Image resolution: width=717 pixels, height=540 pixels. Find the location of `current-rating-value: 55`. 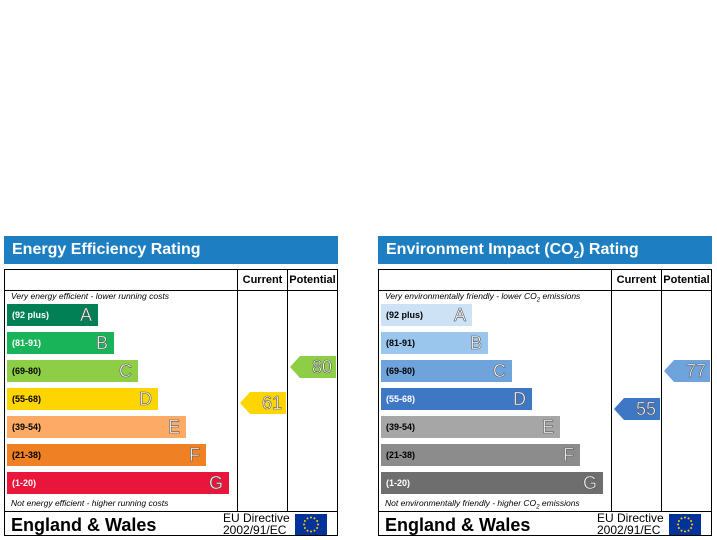

current-rating-value: 55 is located at coordinates (646, 409).